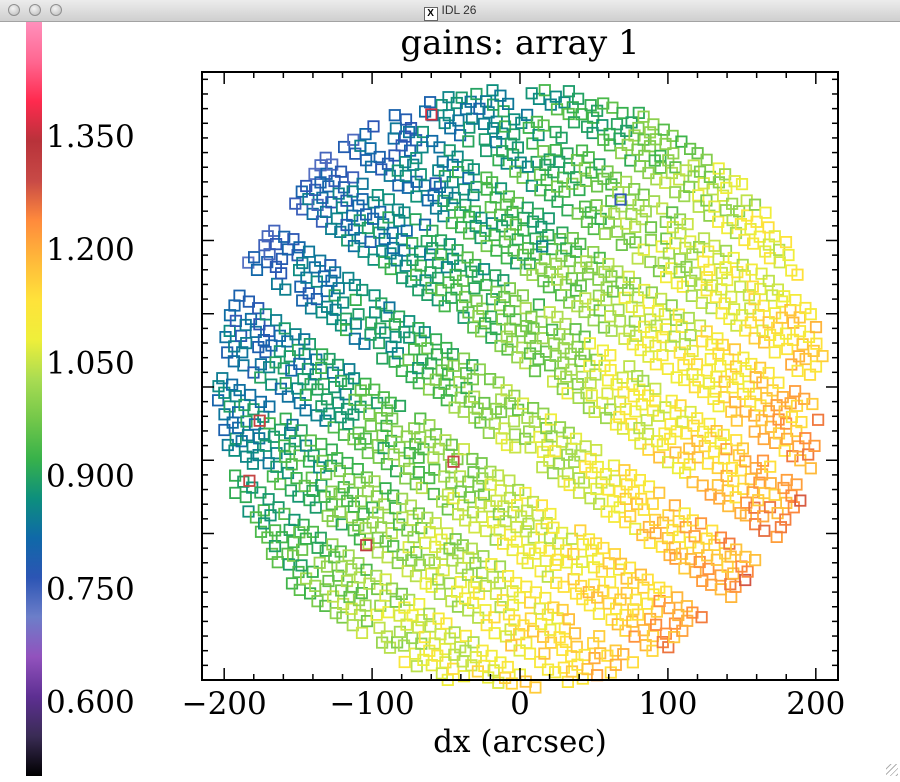 The width and height of the screenshot is (900, 782). What do you see at coordinates (892, 770) in the screenshot?
I see `resize-grip` at bounding box center [892, 770].